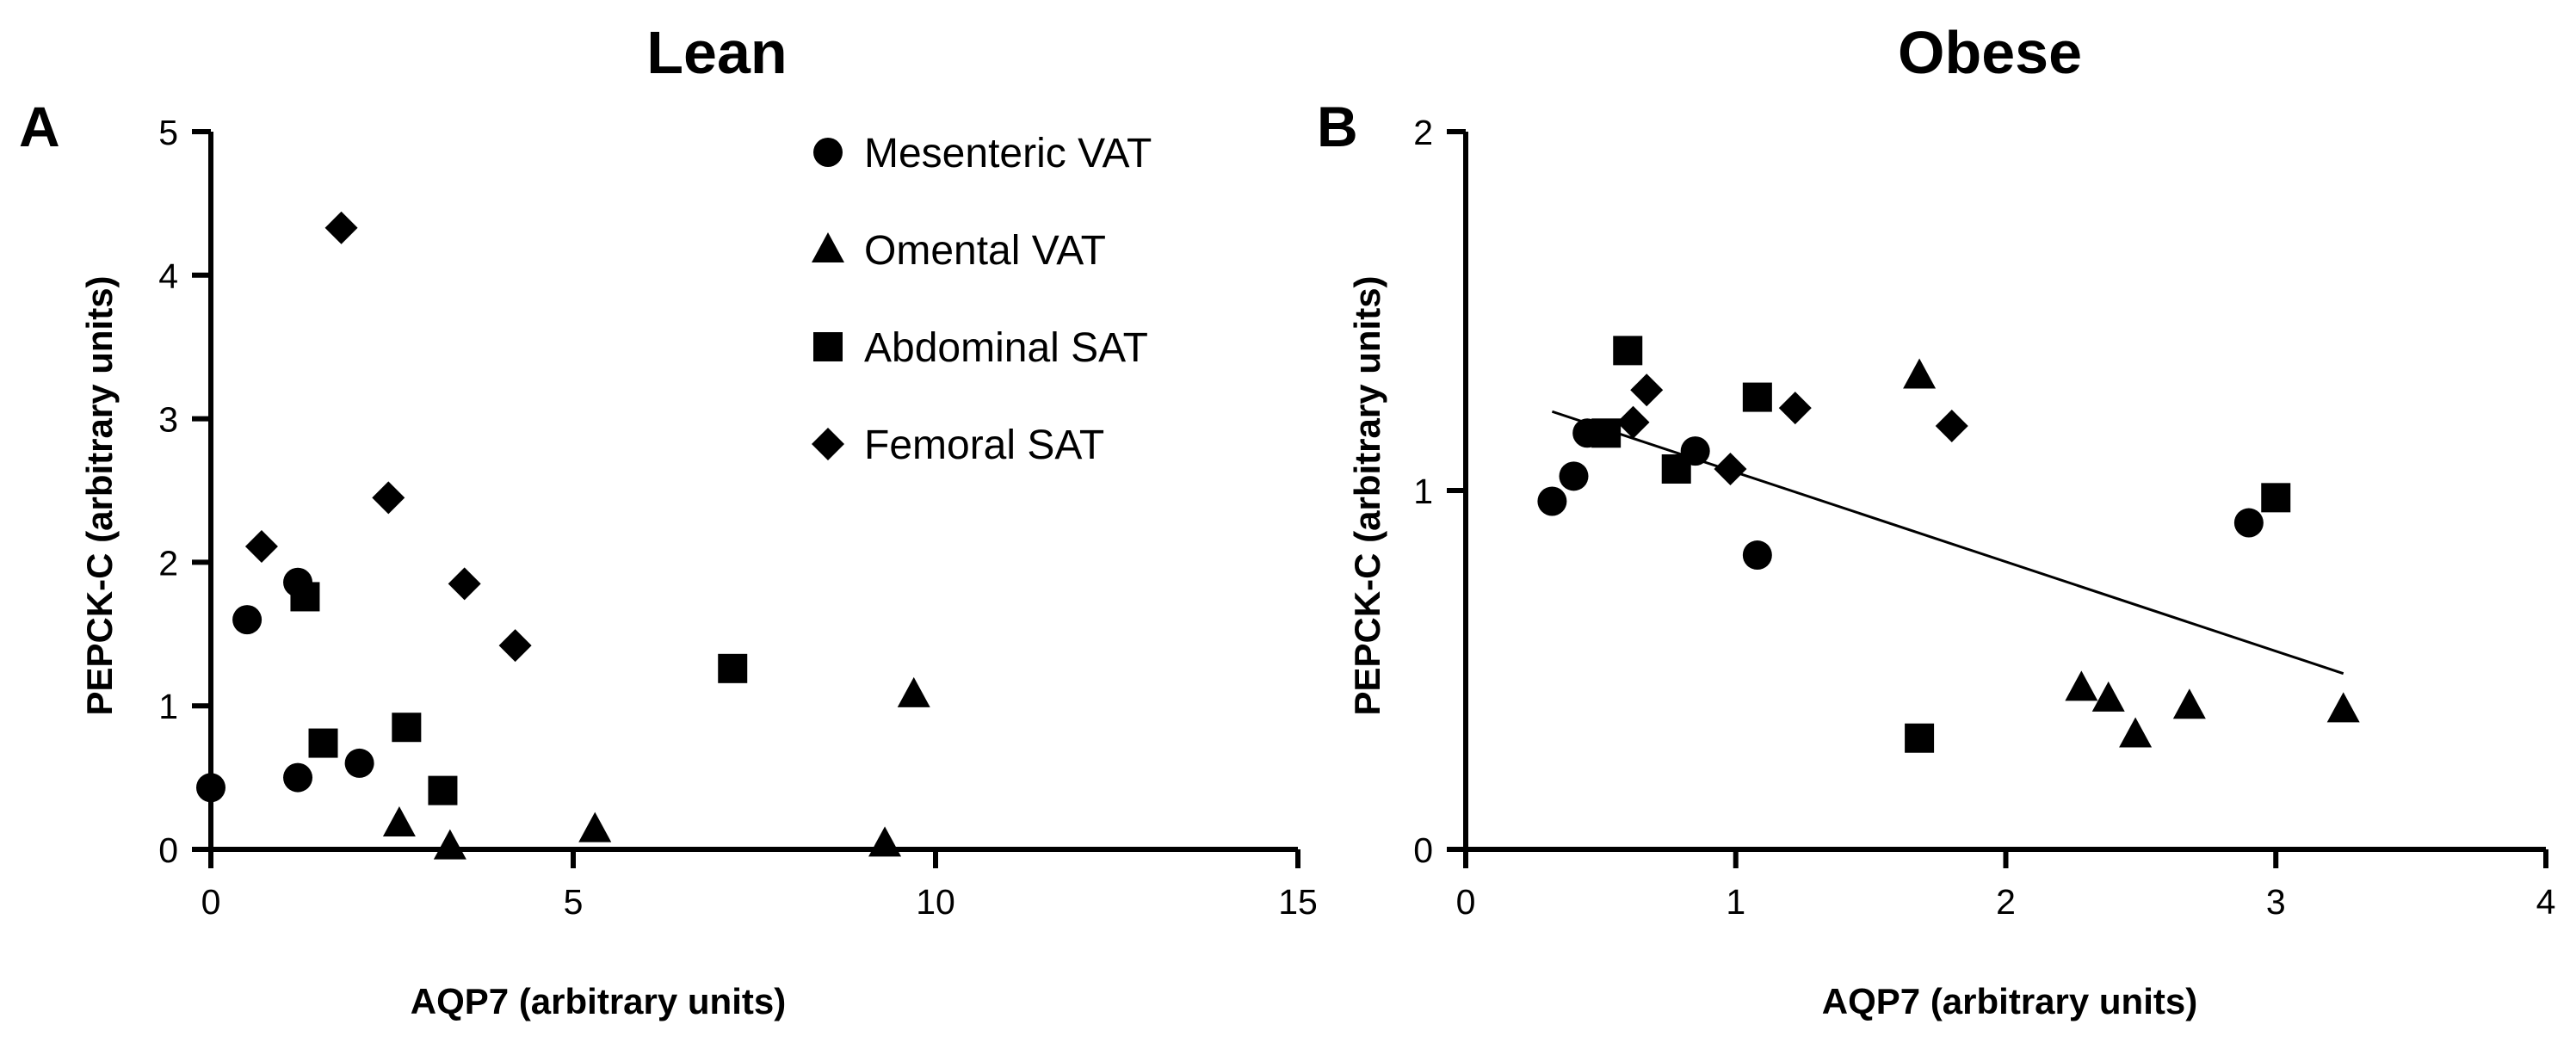 The image size is (2576, 1049). Describe the element at coordinates (1423, 132) in the screenshot. I see `panel-b-y-tick-label: 2` at that location.